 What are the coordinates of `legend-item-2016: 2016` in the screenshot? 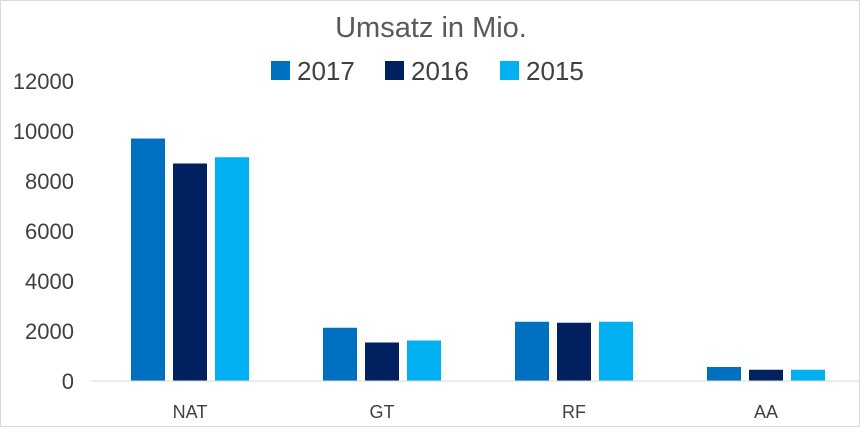 It's located at (427, 71).